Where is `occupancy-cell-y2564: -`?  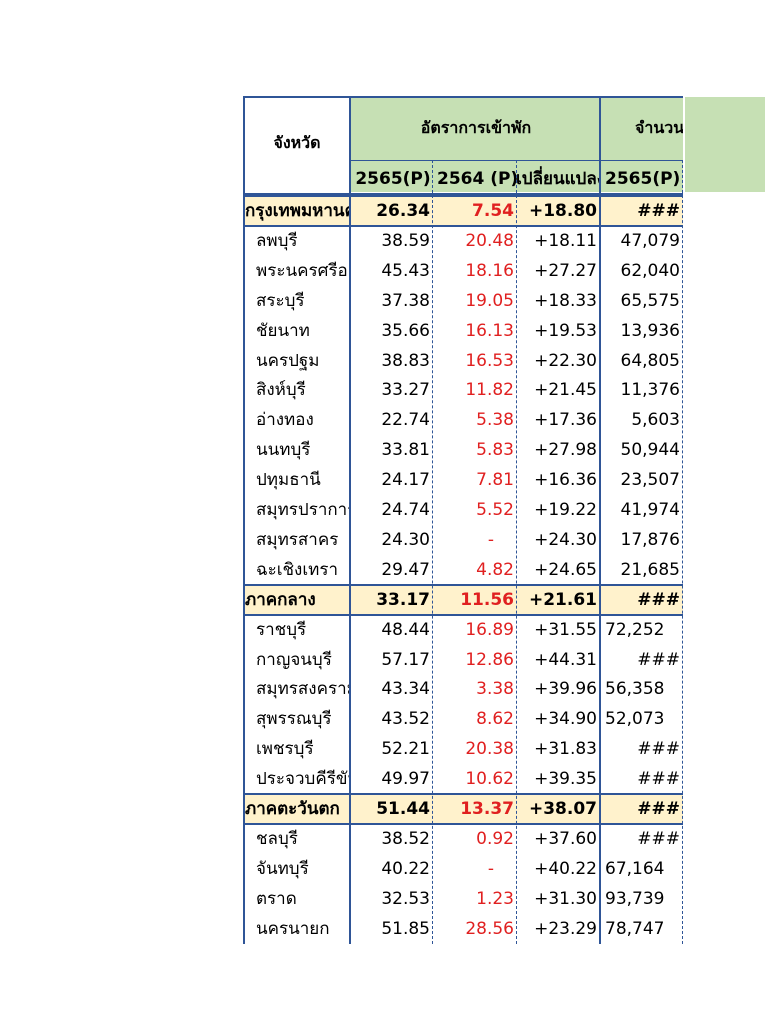 occupancy-cell-y2564: - is located at coordinates (490, 539).